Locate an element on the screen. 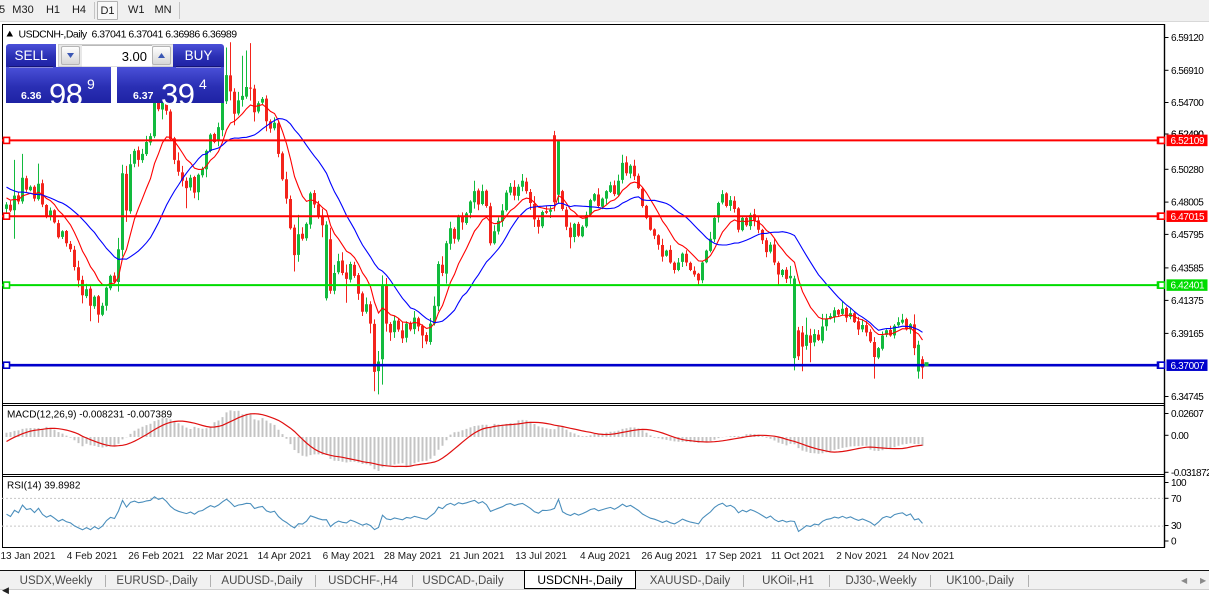 The width and height of the screenshot is (1209, 601). svg-text: 22 Mar 2021 is located at coordinates (220, 556).